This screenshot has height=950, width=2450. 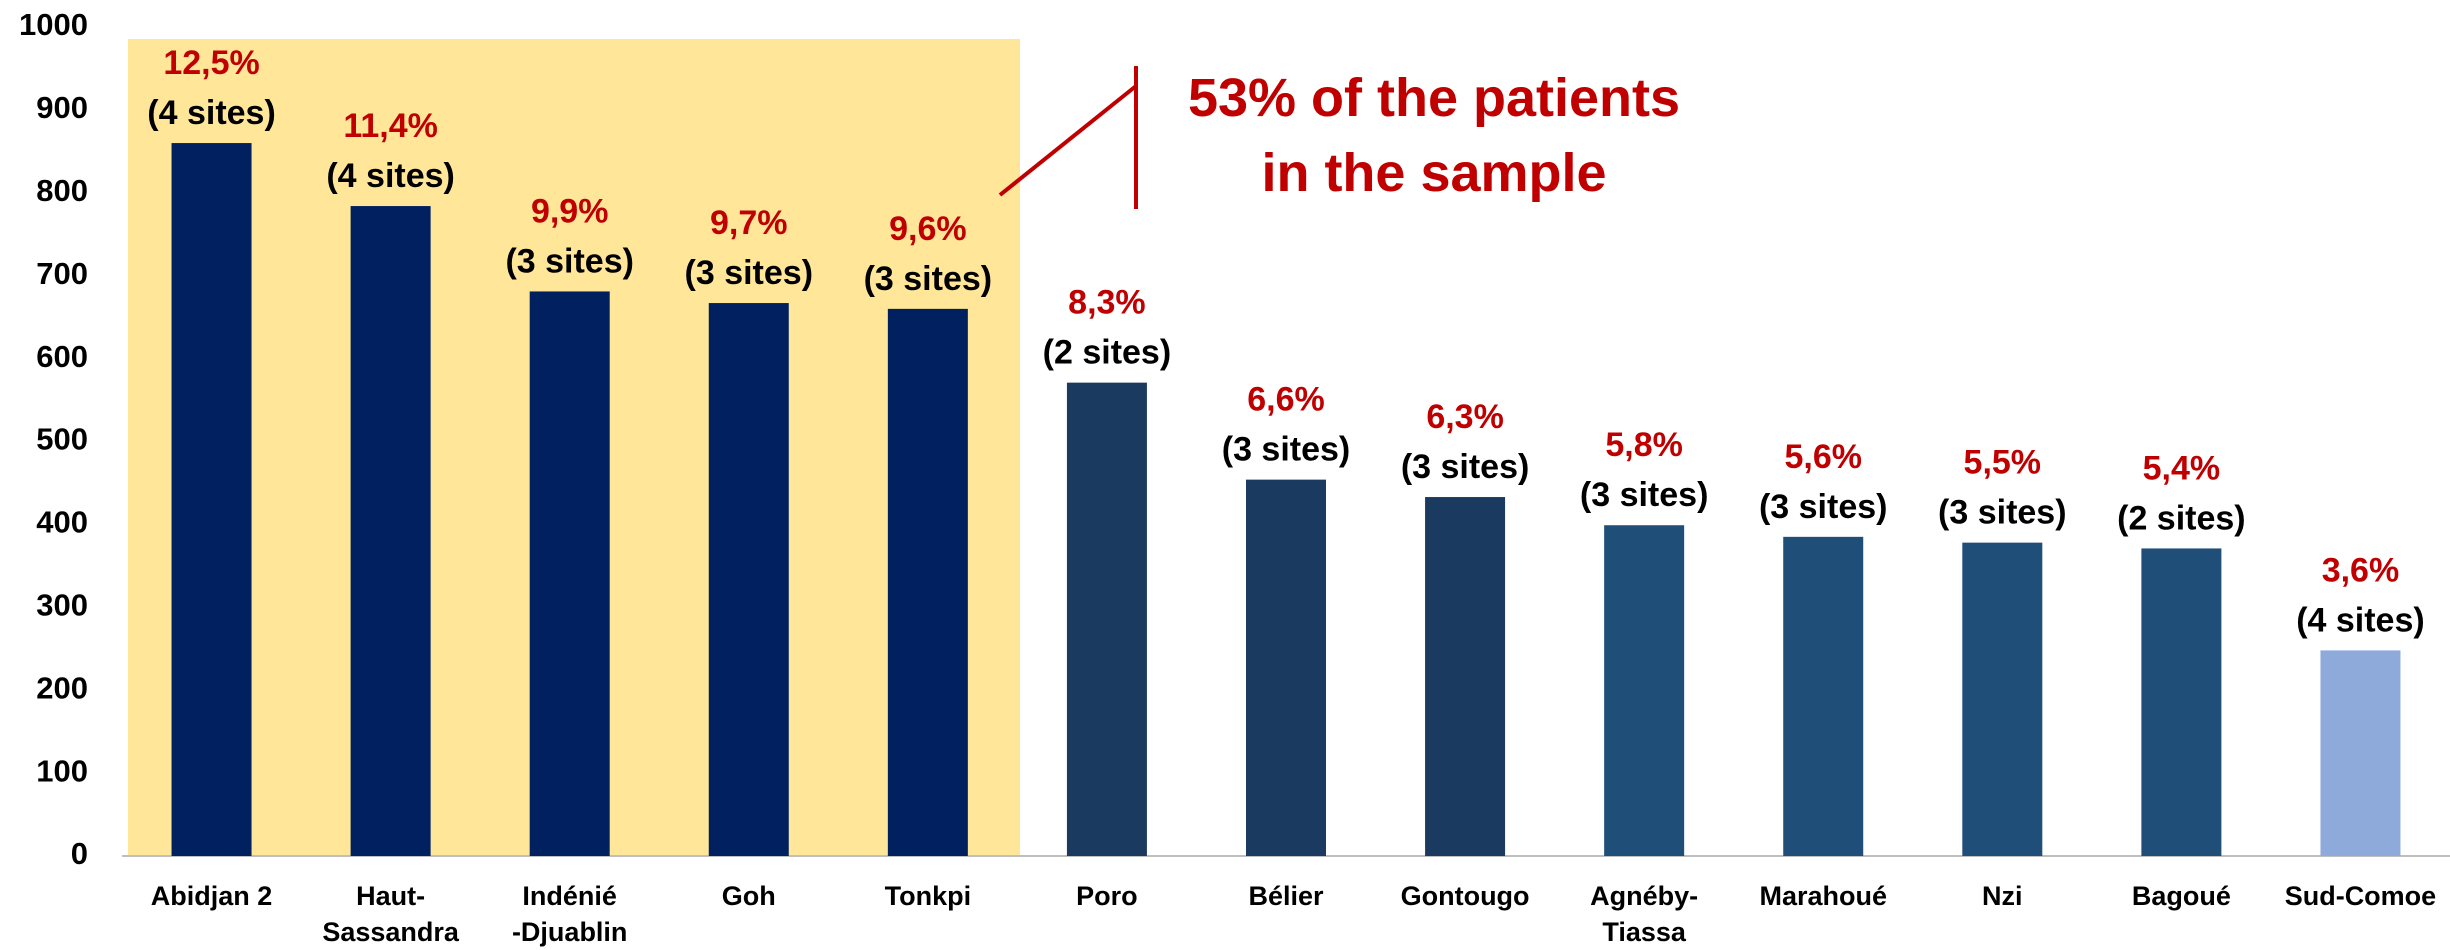 What do you see at coordinates (2002, 896) in the screenshot?
I see `x-tick-label: Nzi` at bounding box center [2002, 896].